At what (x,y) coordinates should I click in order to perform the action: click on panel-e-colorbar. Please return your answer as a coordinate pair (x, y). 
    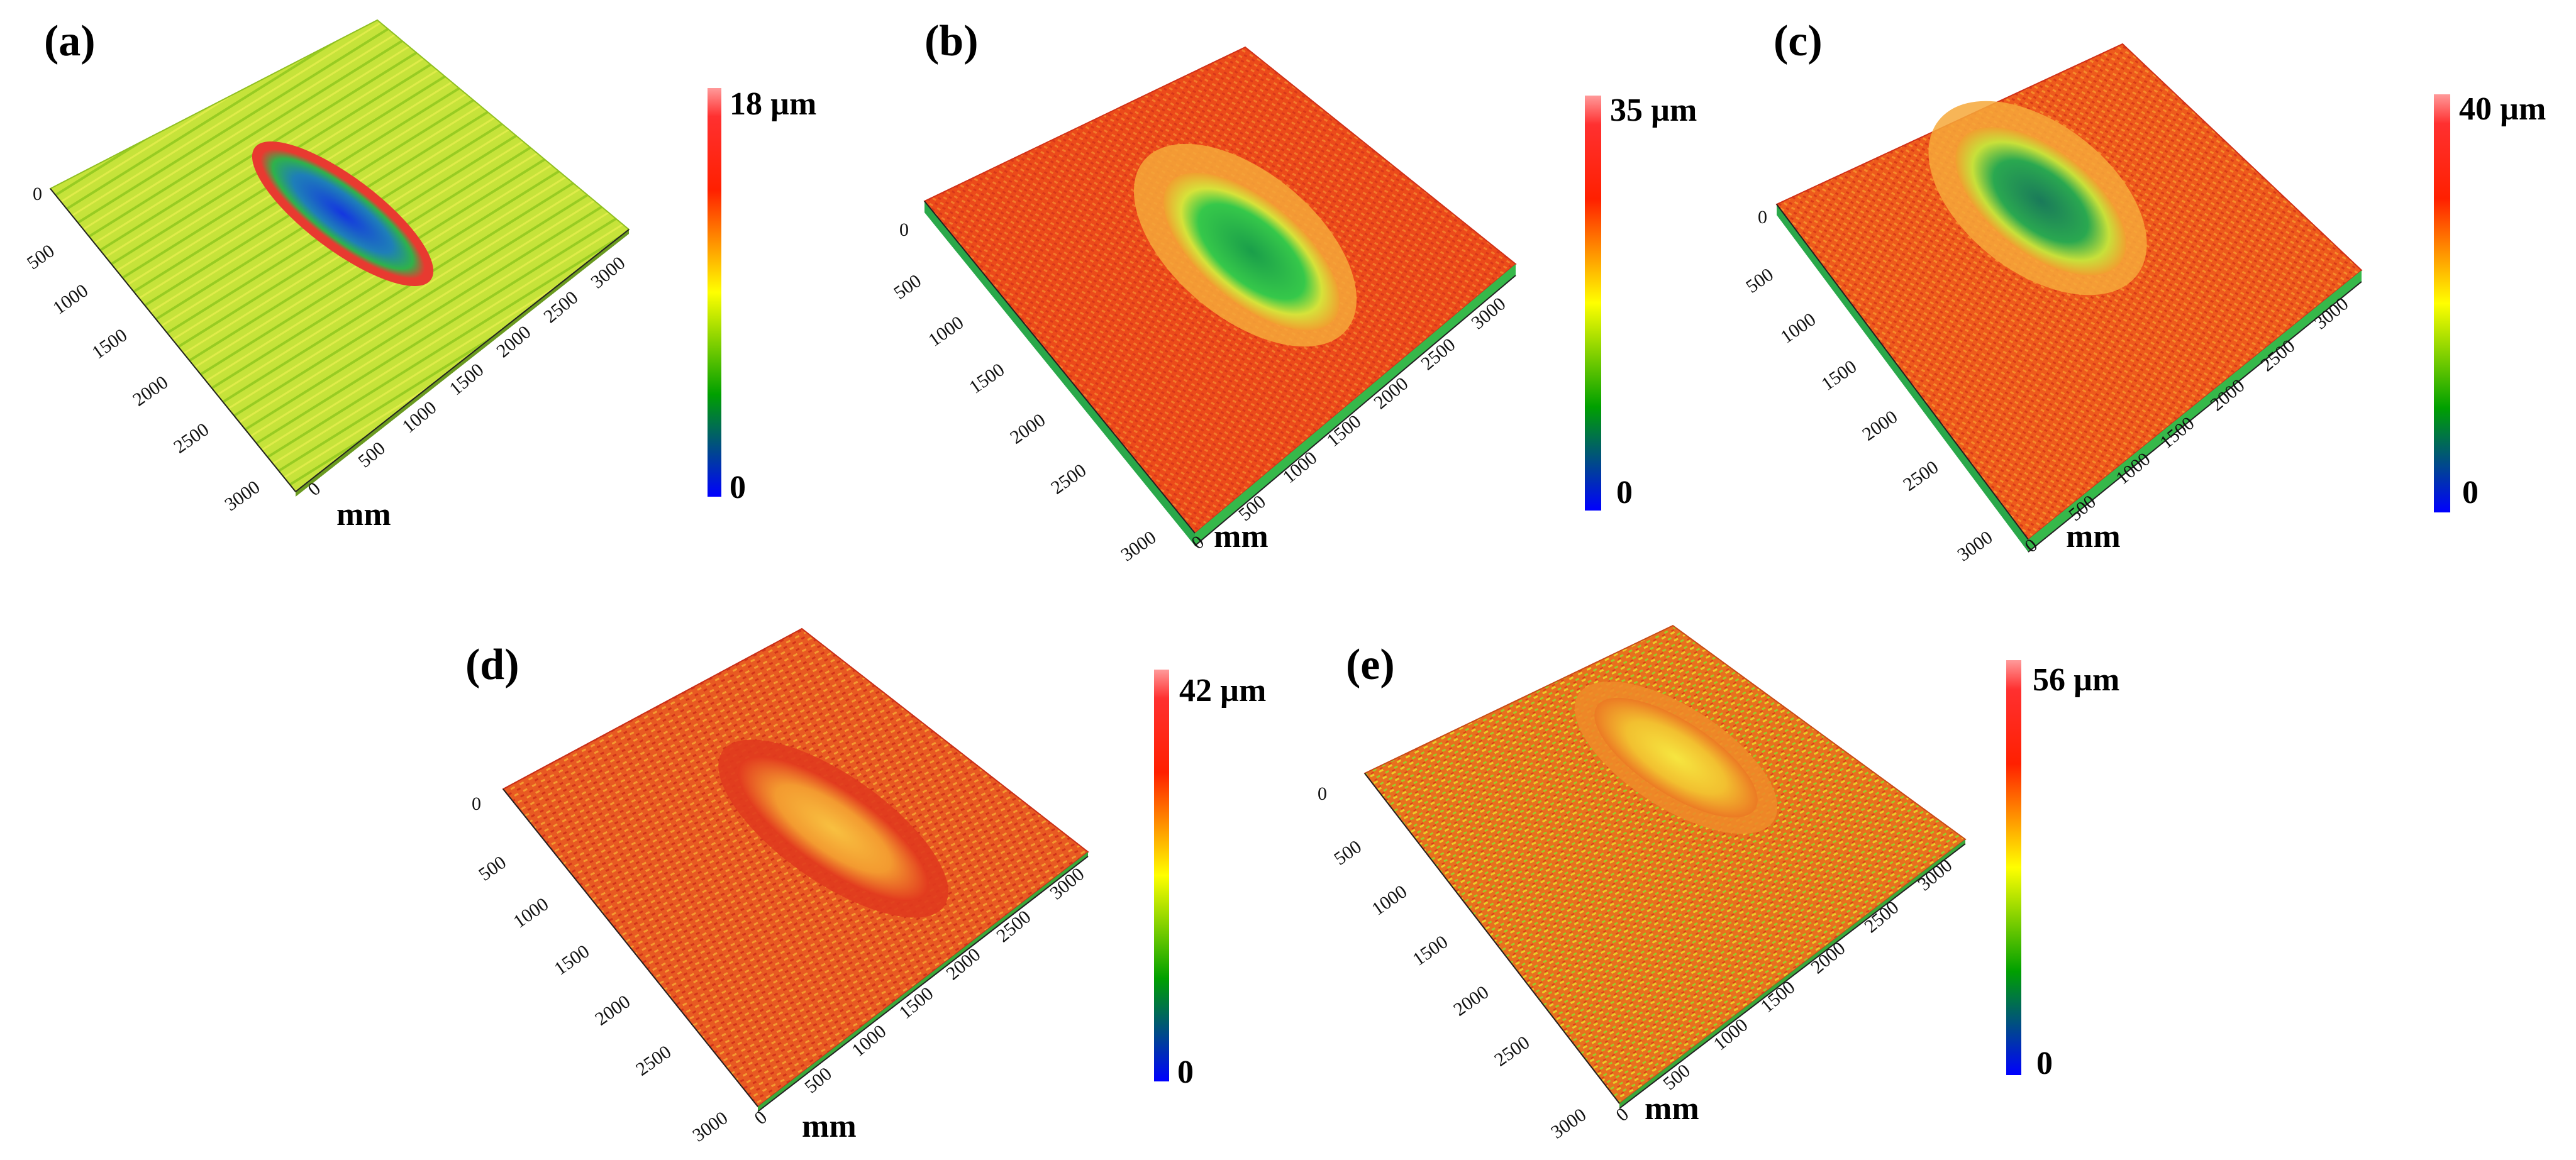
    Looking at the image, I should click on (2013, 867).